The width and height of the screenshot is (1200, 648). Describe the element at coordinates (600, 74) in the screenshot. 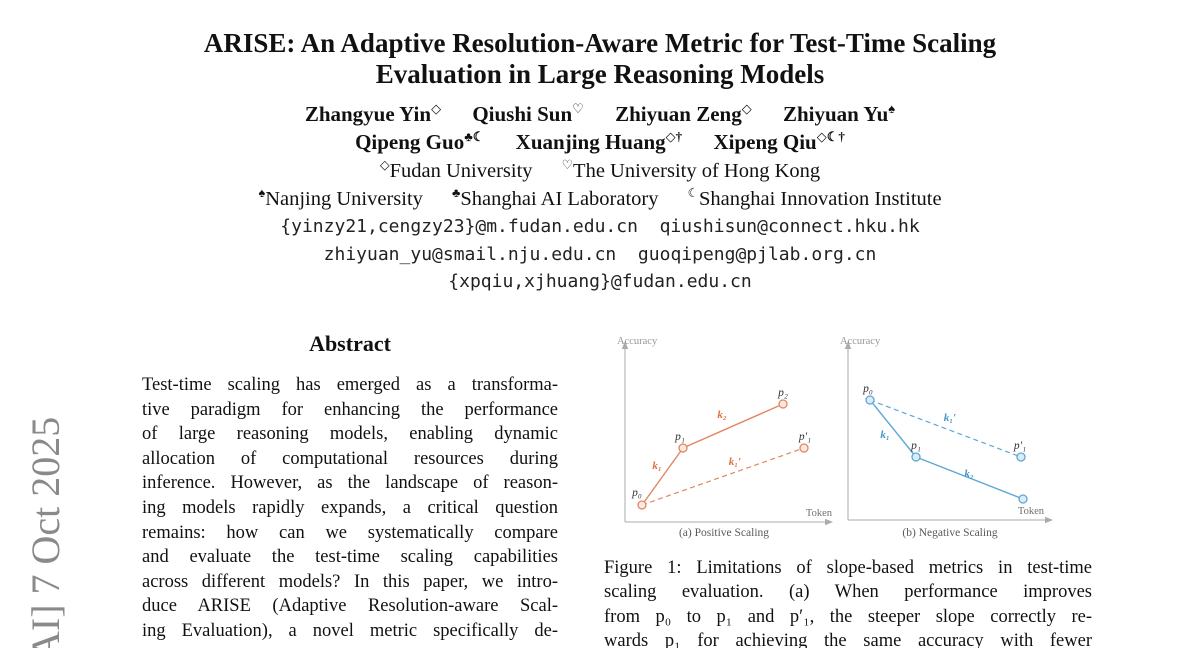

I see `title-line-2: Evaluation in Large Reasoning Models` at that location.